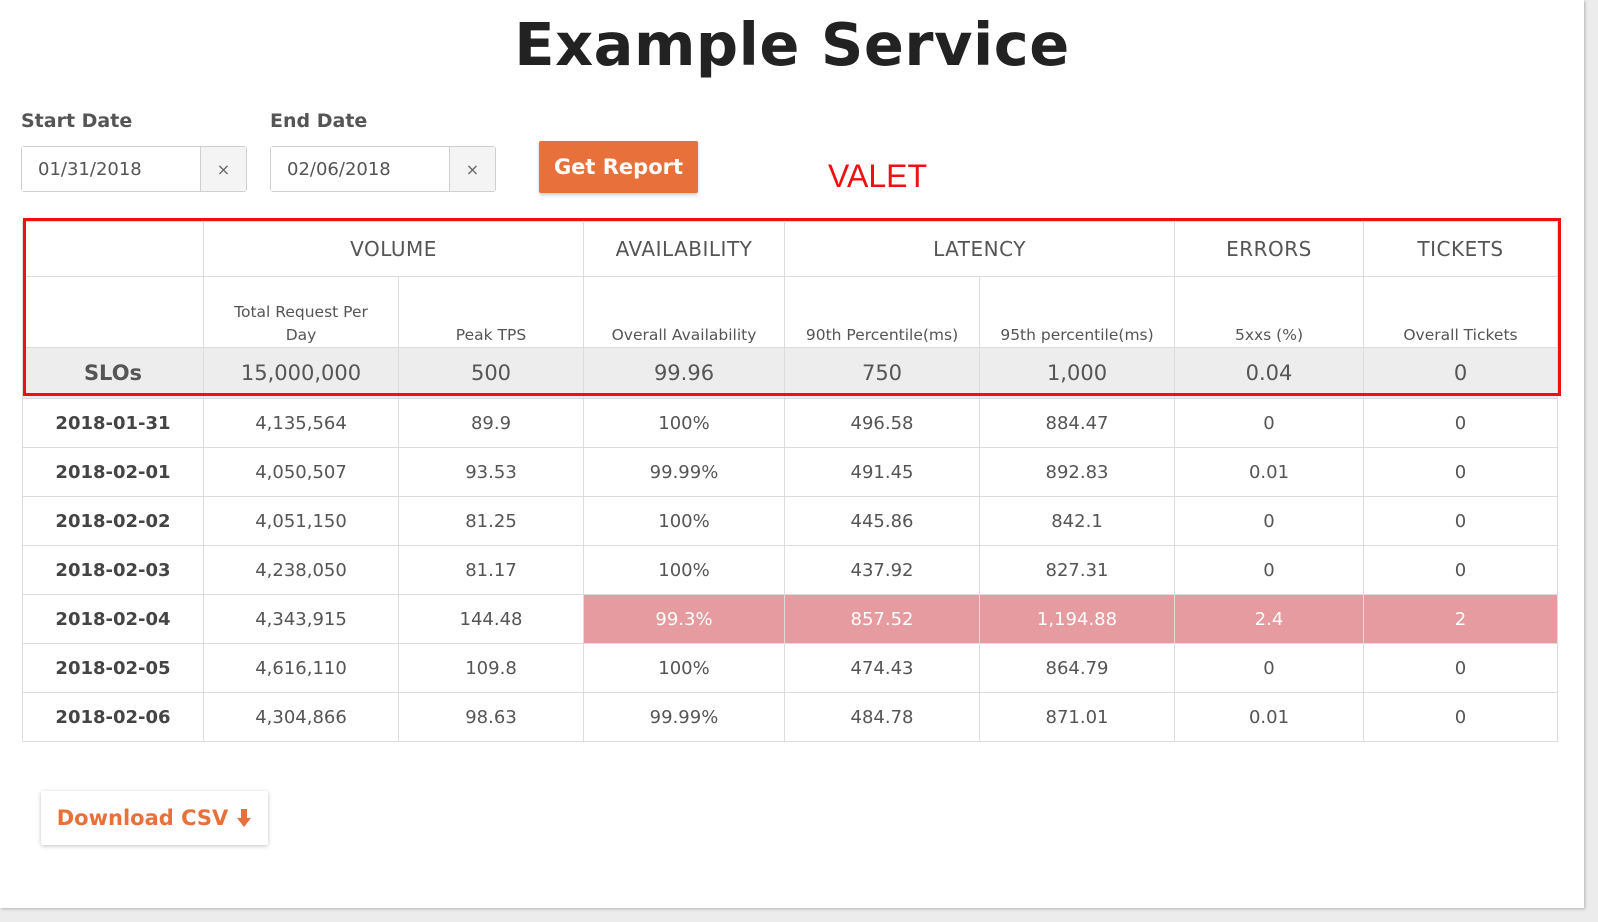 The height and width of the screenshot is (922, 1598). What do you see at coordinates (301, 717) in the screenshot?
I see `table-cell: 4,304,866` at bounding box center [301, 717].